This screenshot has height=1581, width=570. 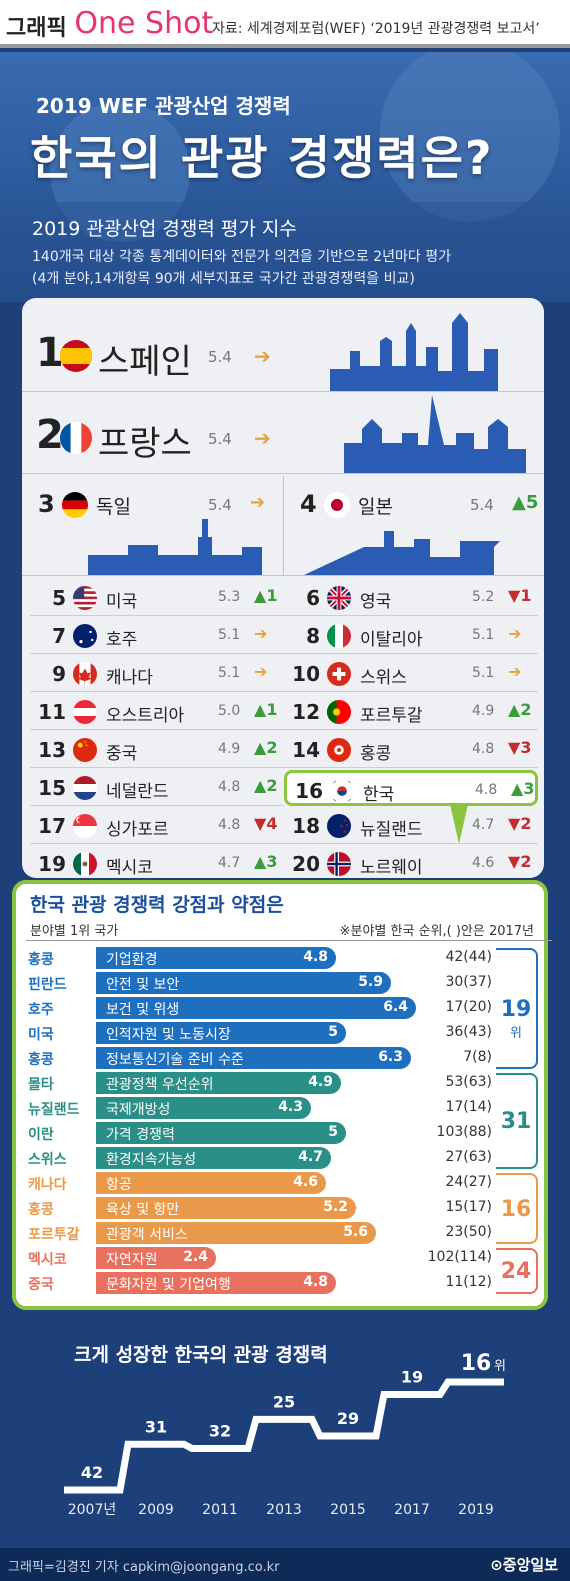 I want to click on value-label: 32, so click(x=220, y=1430).